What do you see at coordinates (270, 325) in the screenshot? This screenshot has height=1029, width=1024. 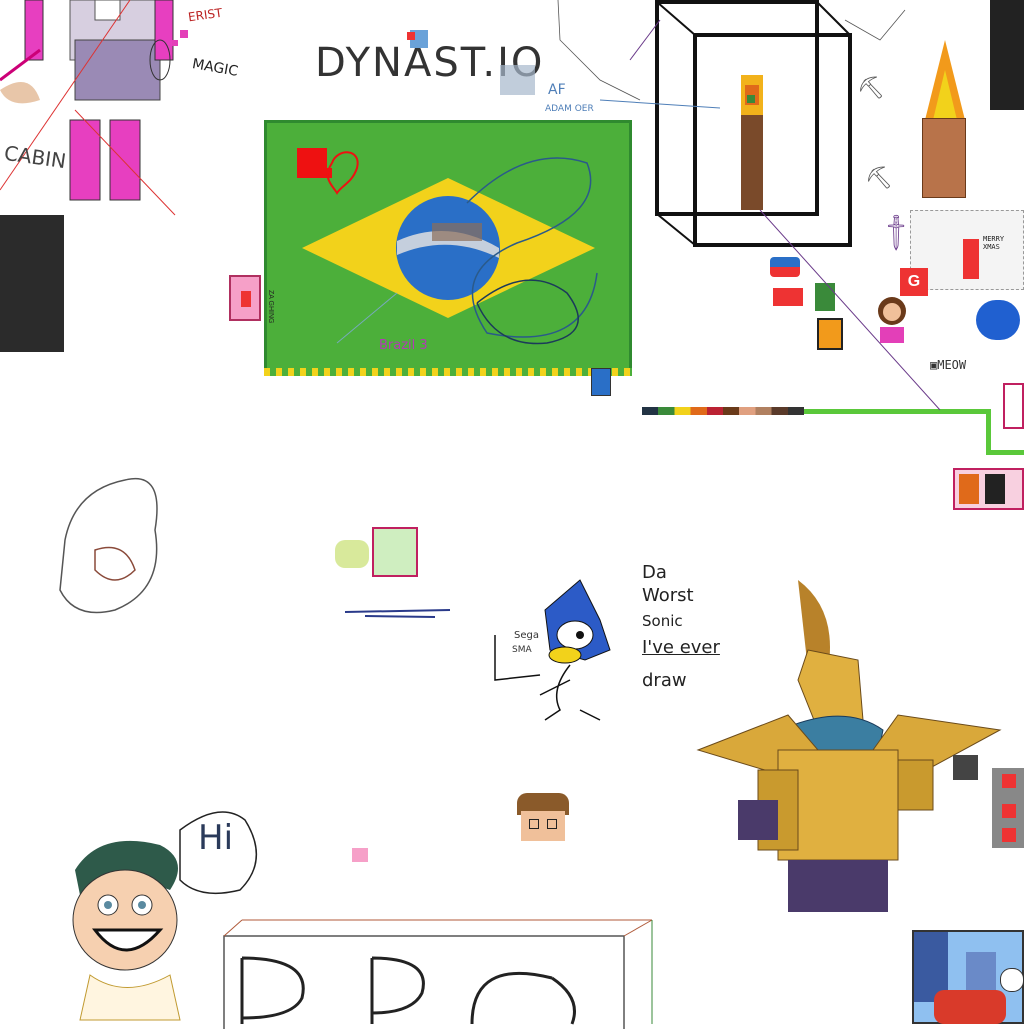 I see `flag-side-text: ZA GHING` at bounding box center [270, 325].